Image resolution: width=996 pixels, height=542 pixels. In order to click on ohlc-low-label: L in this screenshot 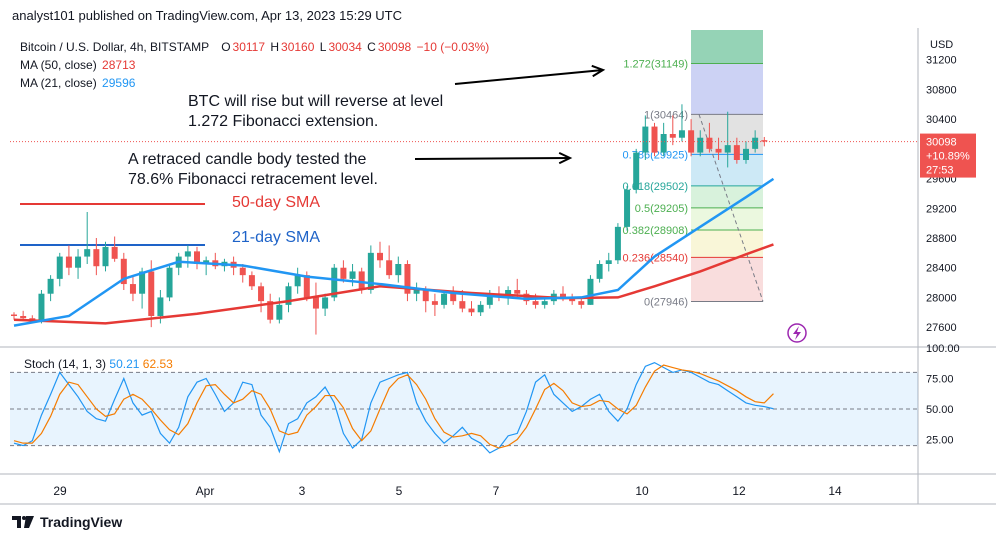, I will do `click(323, 47)`.